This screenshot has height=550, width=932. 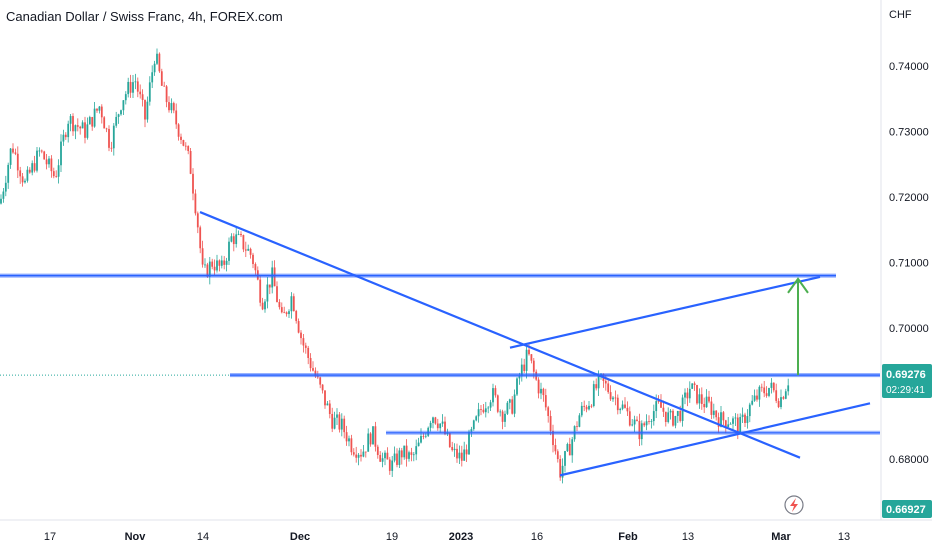 What do you see at coordinates (909, 67) in the screenshot?
I see `y-tick-label: 0.74000` at bounding box center [909, 67].